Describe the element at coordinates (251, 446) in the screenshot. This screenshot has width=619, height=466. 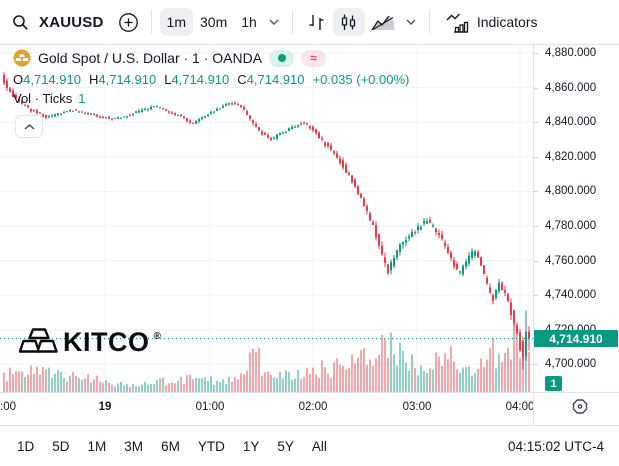
I see `range-button-1y: 1Y` at that location.